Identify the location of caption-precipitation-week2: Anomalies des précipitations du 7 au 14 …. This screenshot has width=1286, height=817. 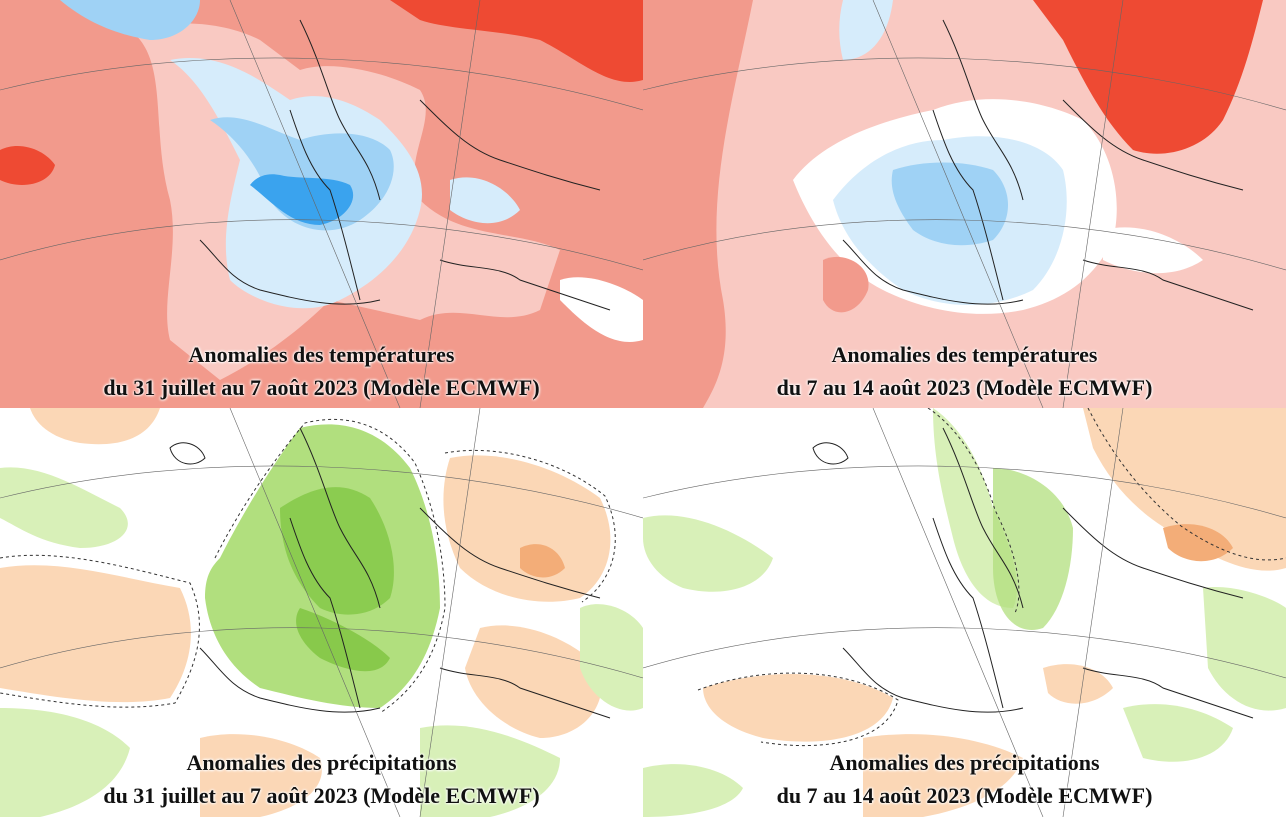
(964, 779).